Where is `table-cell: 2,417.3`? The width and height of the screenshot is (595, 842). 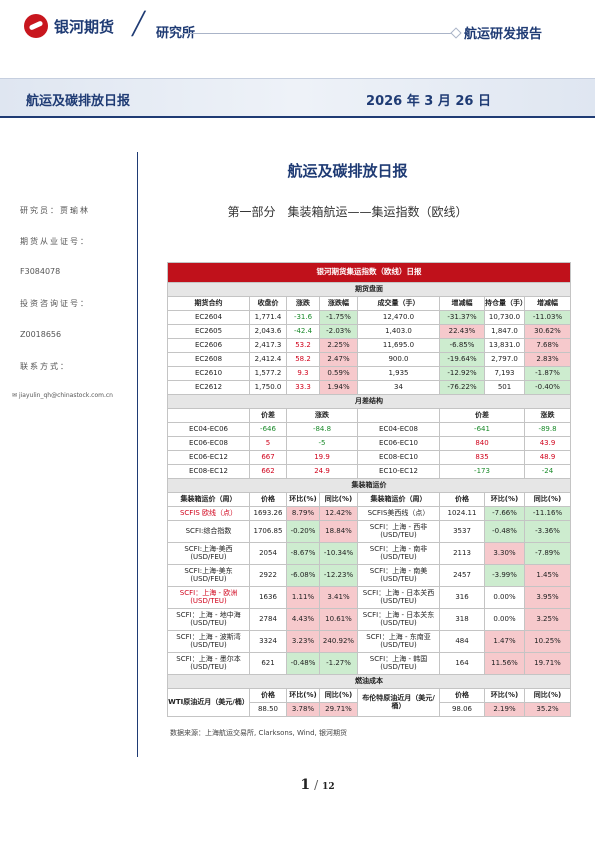 table-cell: 2,417.3 is located at coordinates (268, 345).